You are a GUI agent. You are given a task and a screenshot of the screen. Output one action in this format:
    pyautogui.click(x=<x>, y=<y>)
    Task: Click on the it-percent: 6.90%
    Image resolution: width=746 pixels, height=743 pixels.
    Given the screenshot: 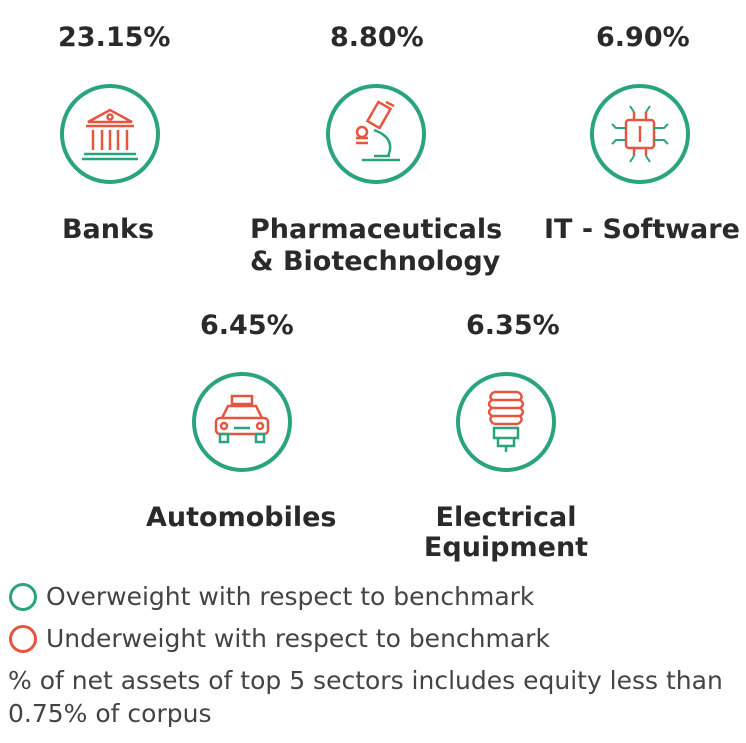 What is the action you would take?
    pyautogui.click(x=643, y=37)
    